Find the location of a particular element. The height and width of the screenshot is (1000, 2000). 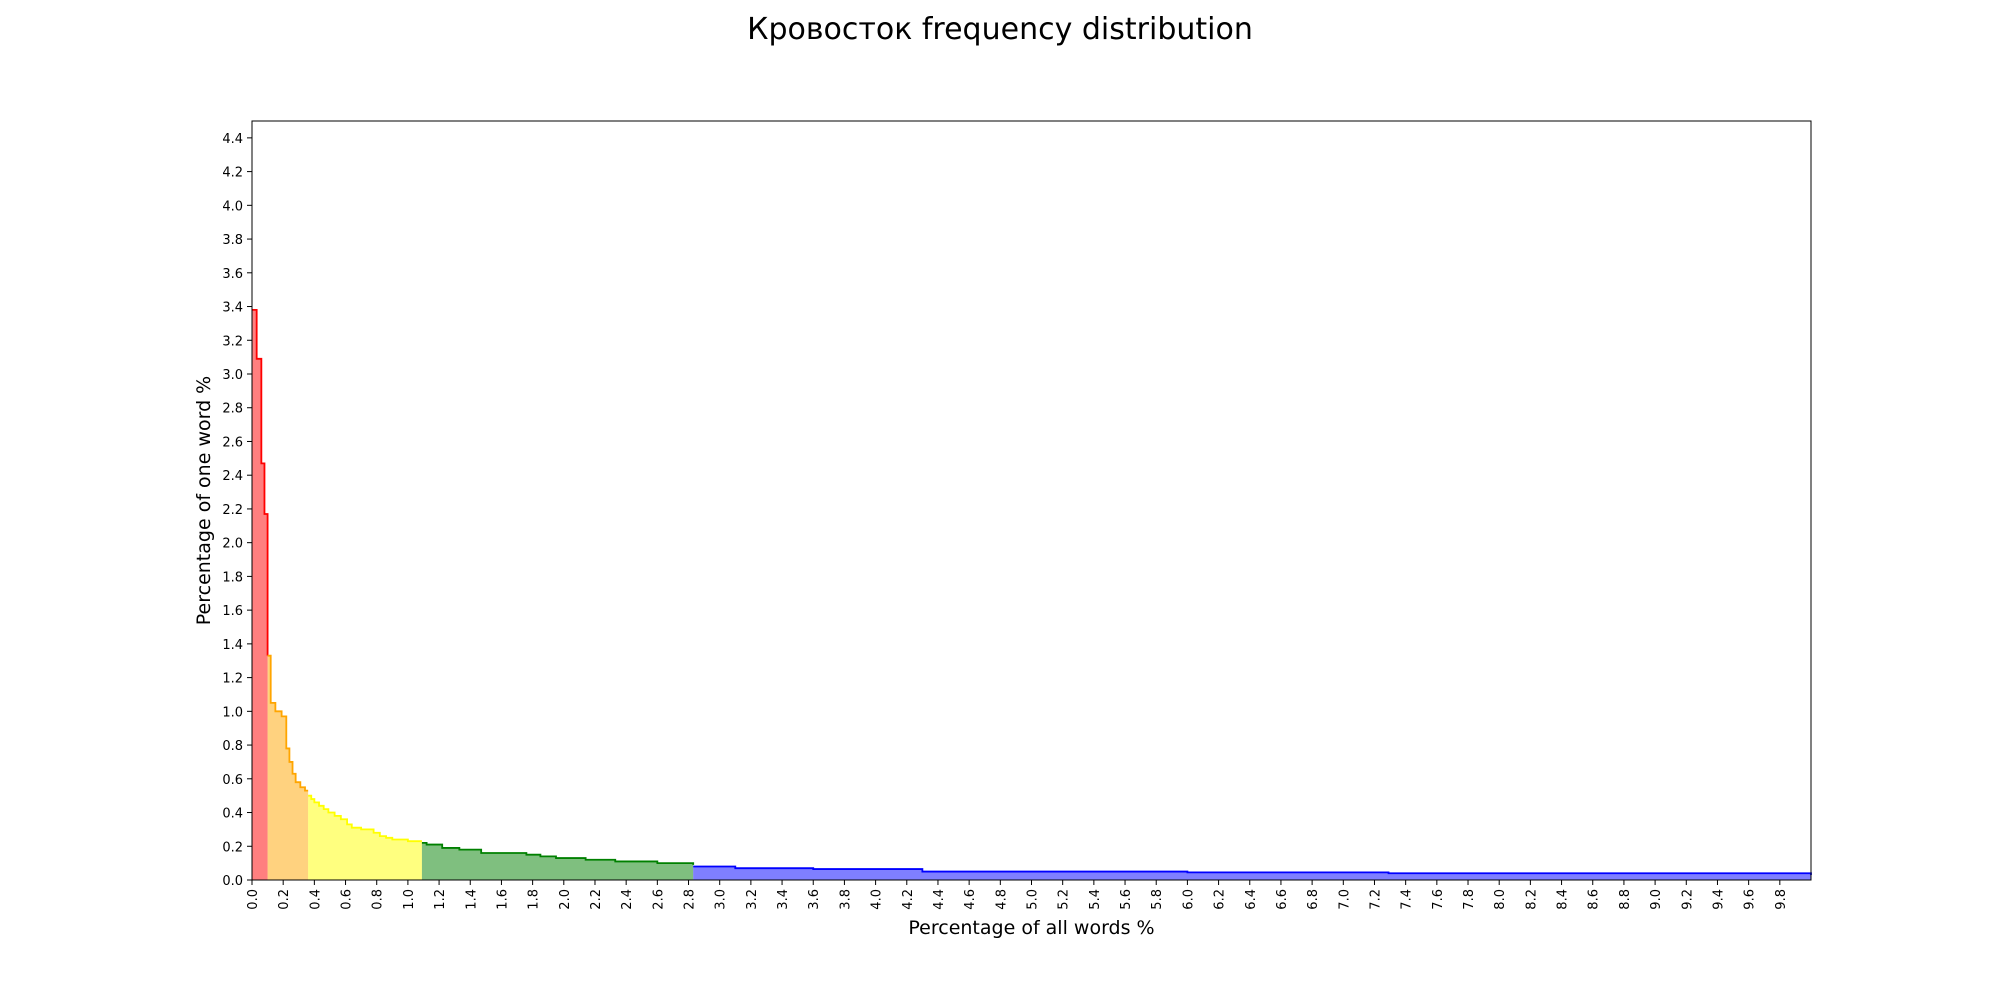

series-1-area is located at coordinates (288, 767).